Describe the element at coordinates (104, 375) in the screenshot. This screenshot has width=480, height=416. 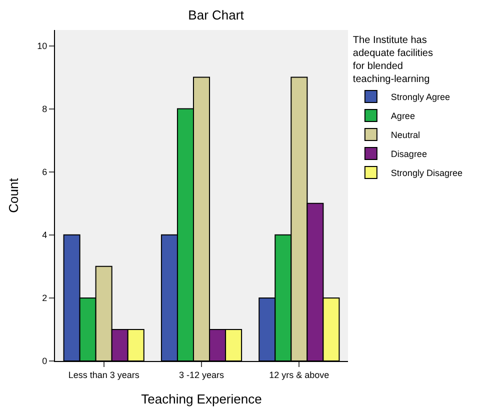
I see `x-tick-label: Less than 3 years` at that location.